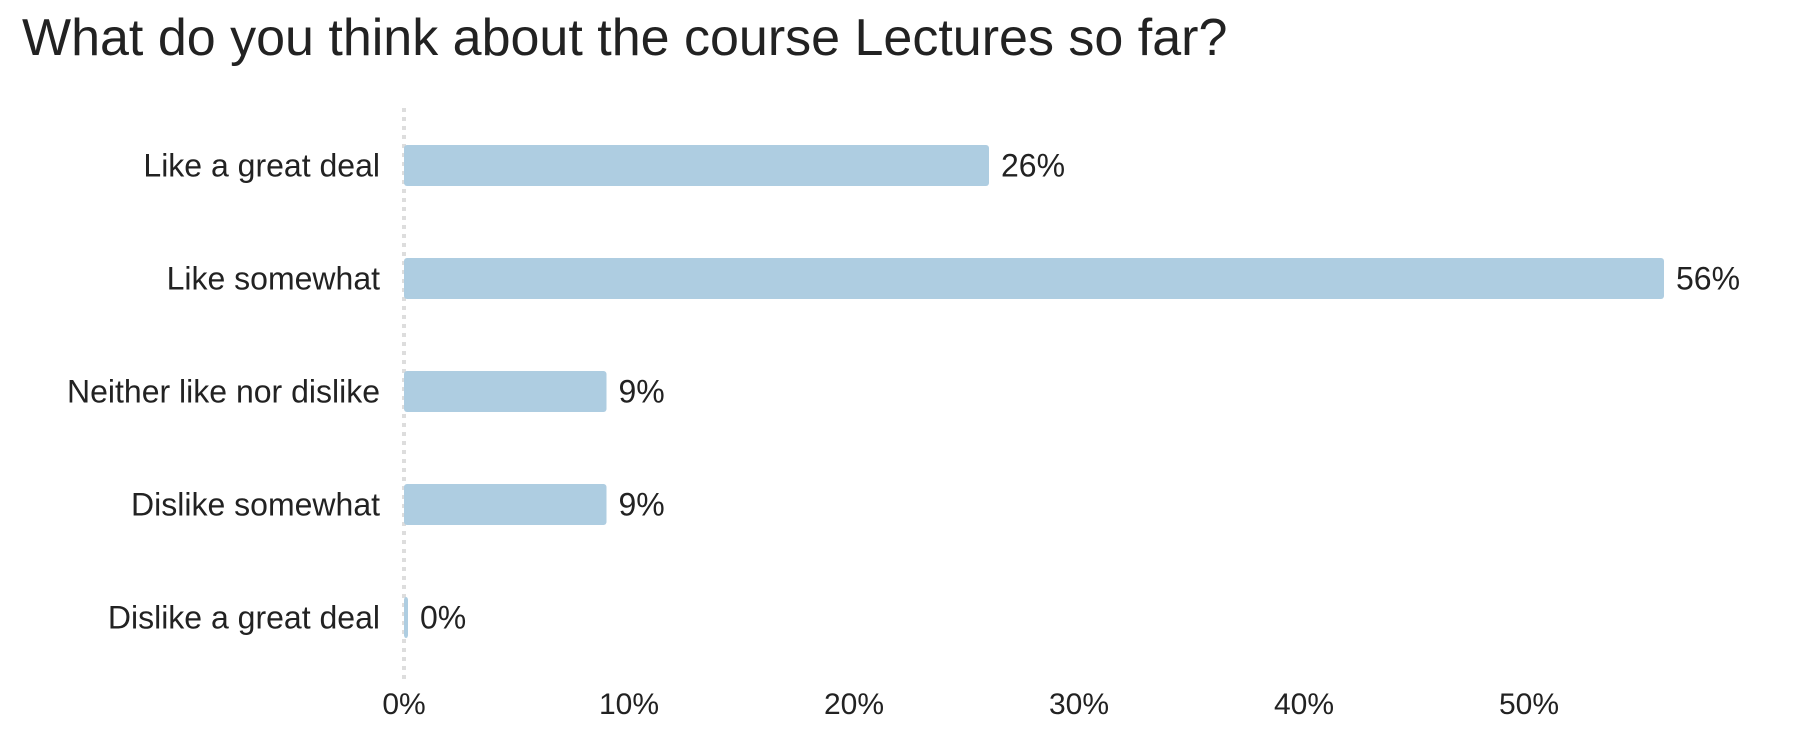 The height and width of the screenshot is (738, 1804). Describe the element at coordinates (970, 704) in the screenshot. I see `x-tick-labels-group: 0% 10% 20% 30% 40% 50%` at that location.